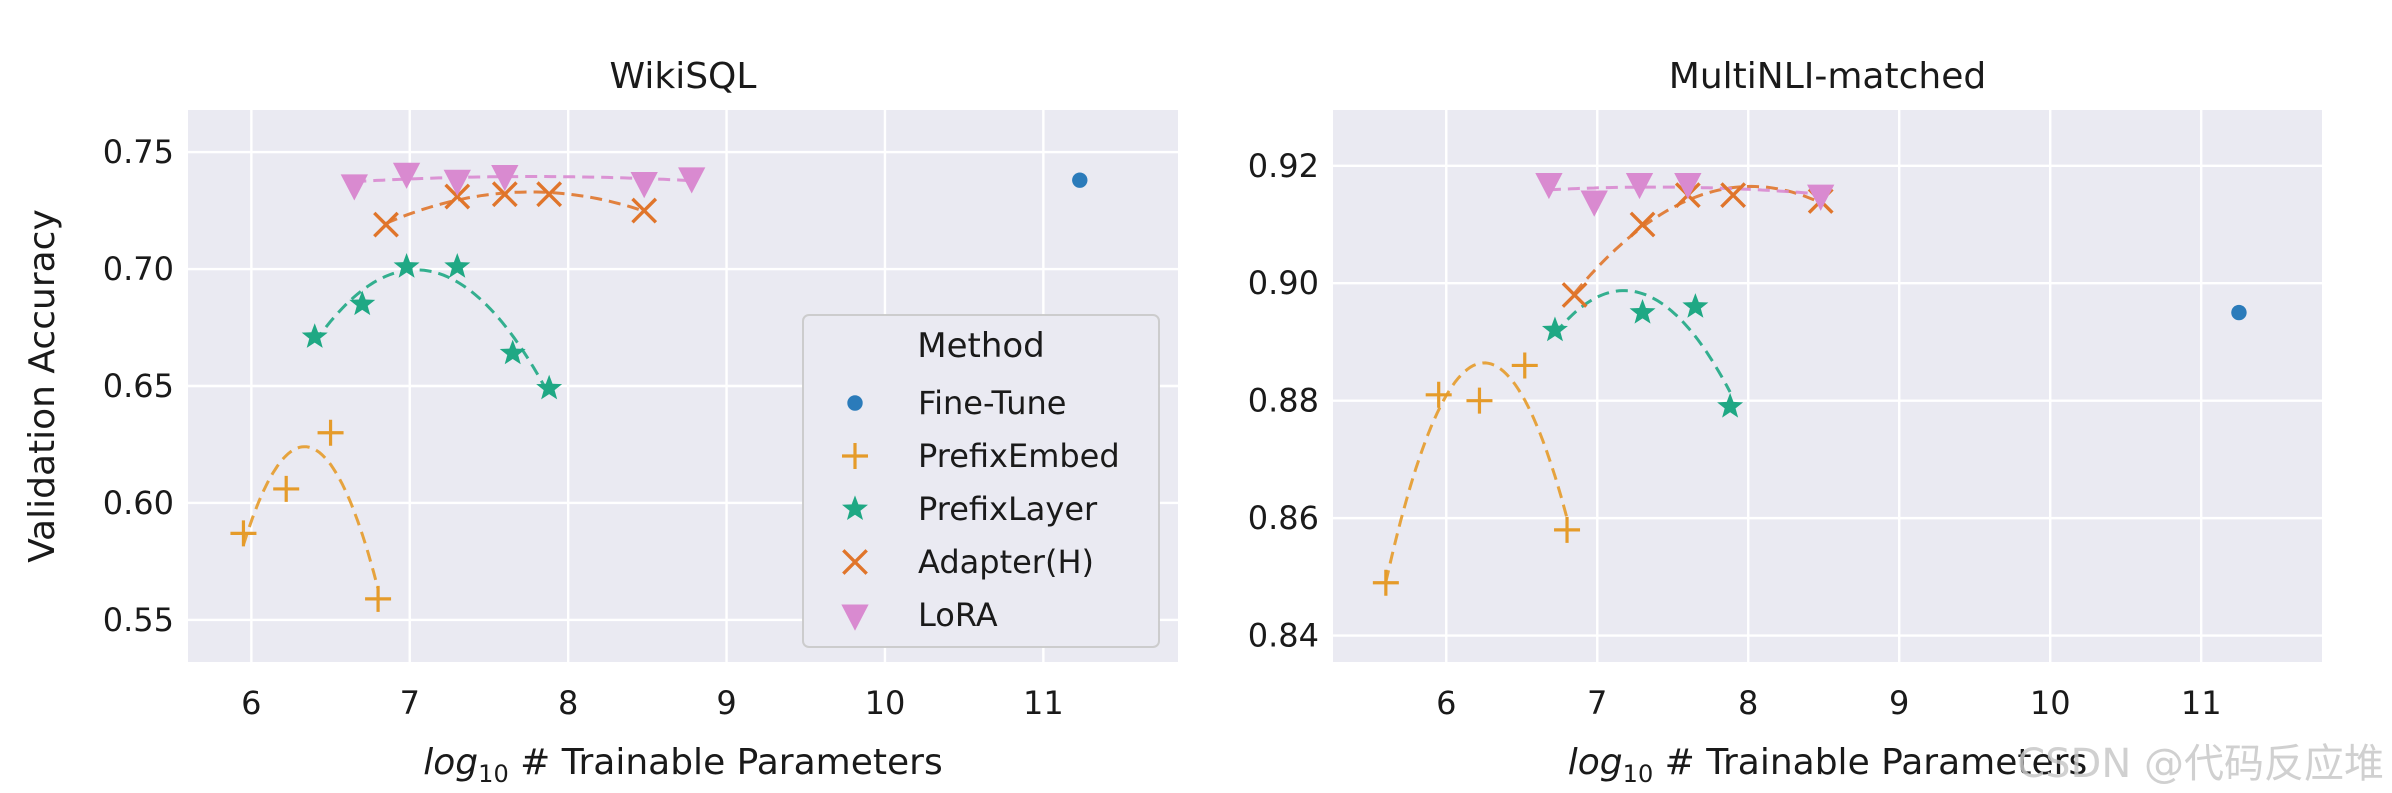 The width and height of the screenshot is (2392, 793). Describe the element at coordinates (981, 346) in the screenshot. I see `legend-title: Method` at that location.